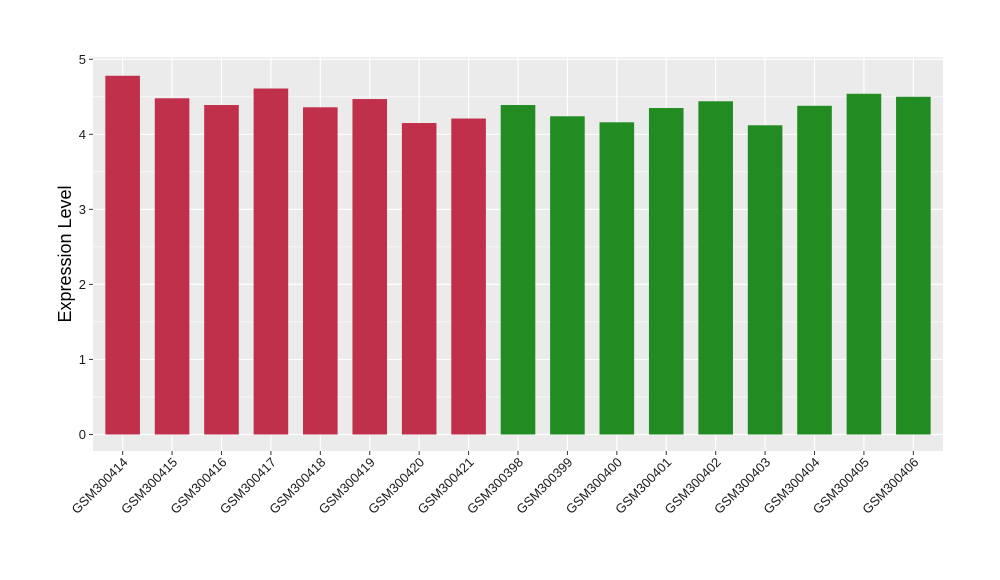 The width and height of the screenshot is (1000, 580). I want to click on y-axis: 0 1 2 3 4 5, so click(86, 247).